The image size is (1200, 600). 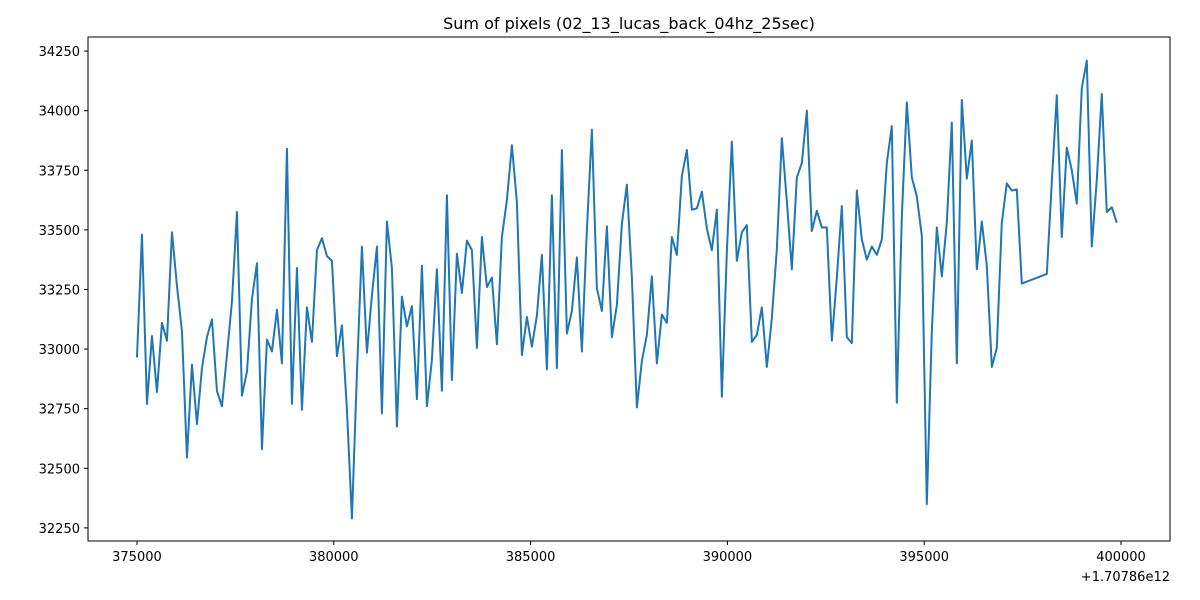 I want to click on x-tick-label: 385000, so click(x=531, y=557).